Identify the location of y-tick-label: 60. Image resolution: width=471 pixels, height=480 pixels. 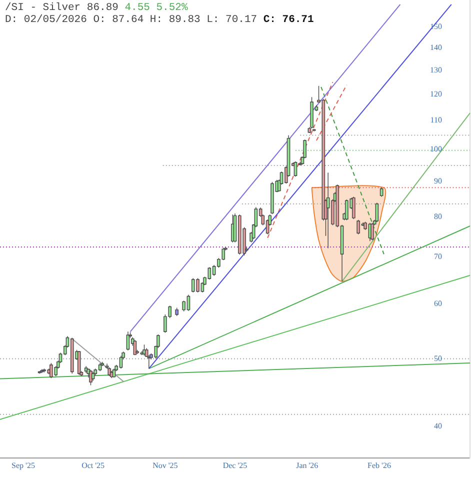
(438, 303).